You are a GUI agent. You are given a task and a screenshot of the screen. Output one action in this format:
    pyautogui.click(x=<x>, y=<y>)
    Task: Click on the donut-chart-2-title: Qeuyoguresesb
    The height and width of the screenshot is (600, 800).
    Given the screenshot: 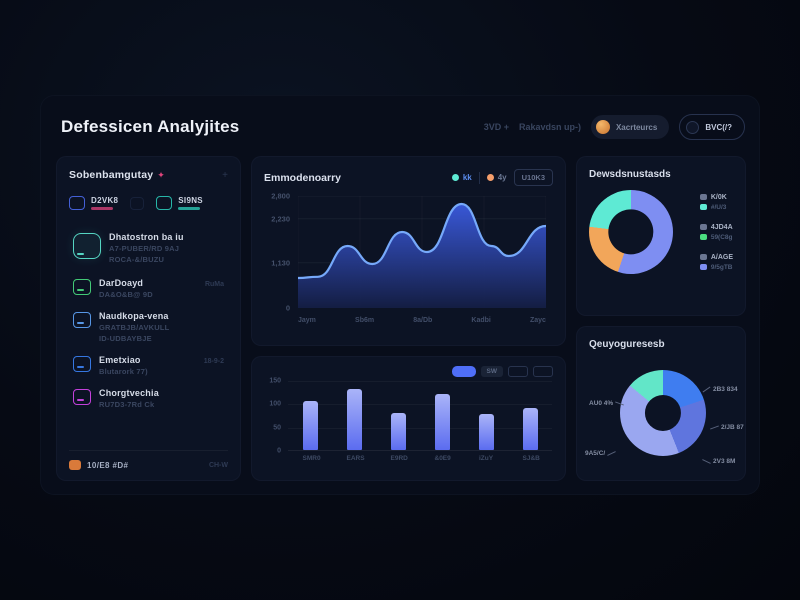 What is the action you would take?
    pyautogui.click(x=627, y=344)
    